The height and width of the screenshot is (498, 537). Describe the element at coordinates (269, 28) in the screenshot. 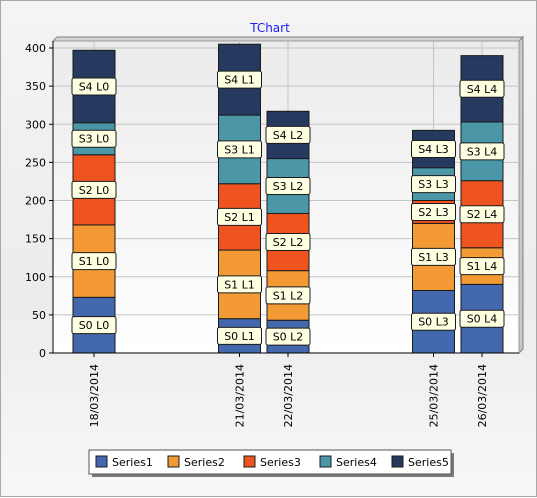

I see `chart-title: TChart` at that location.